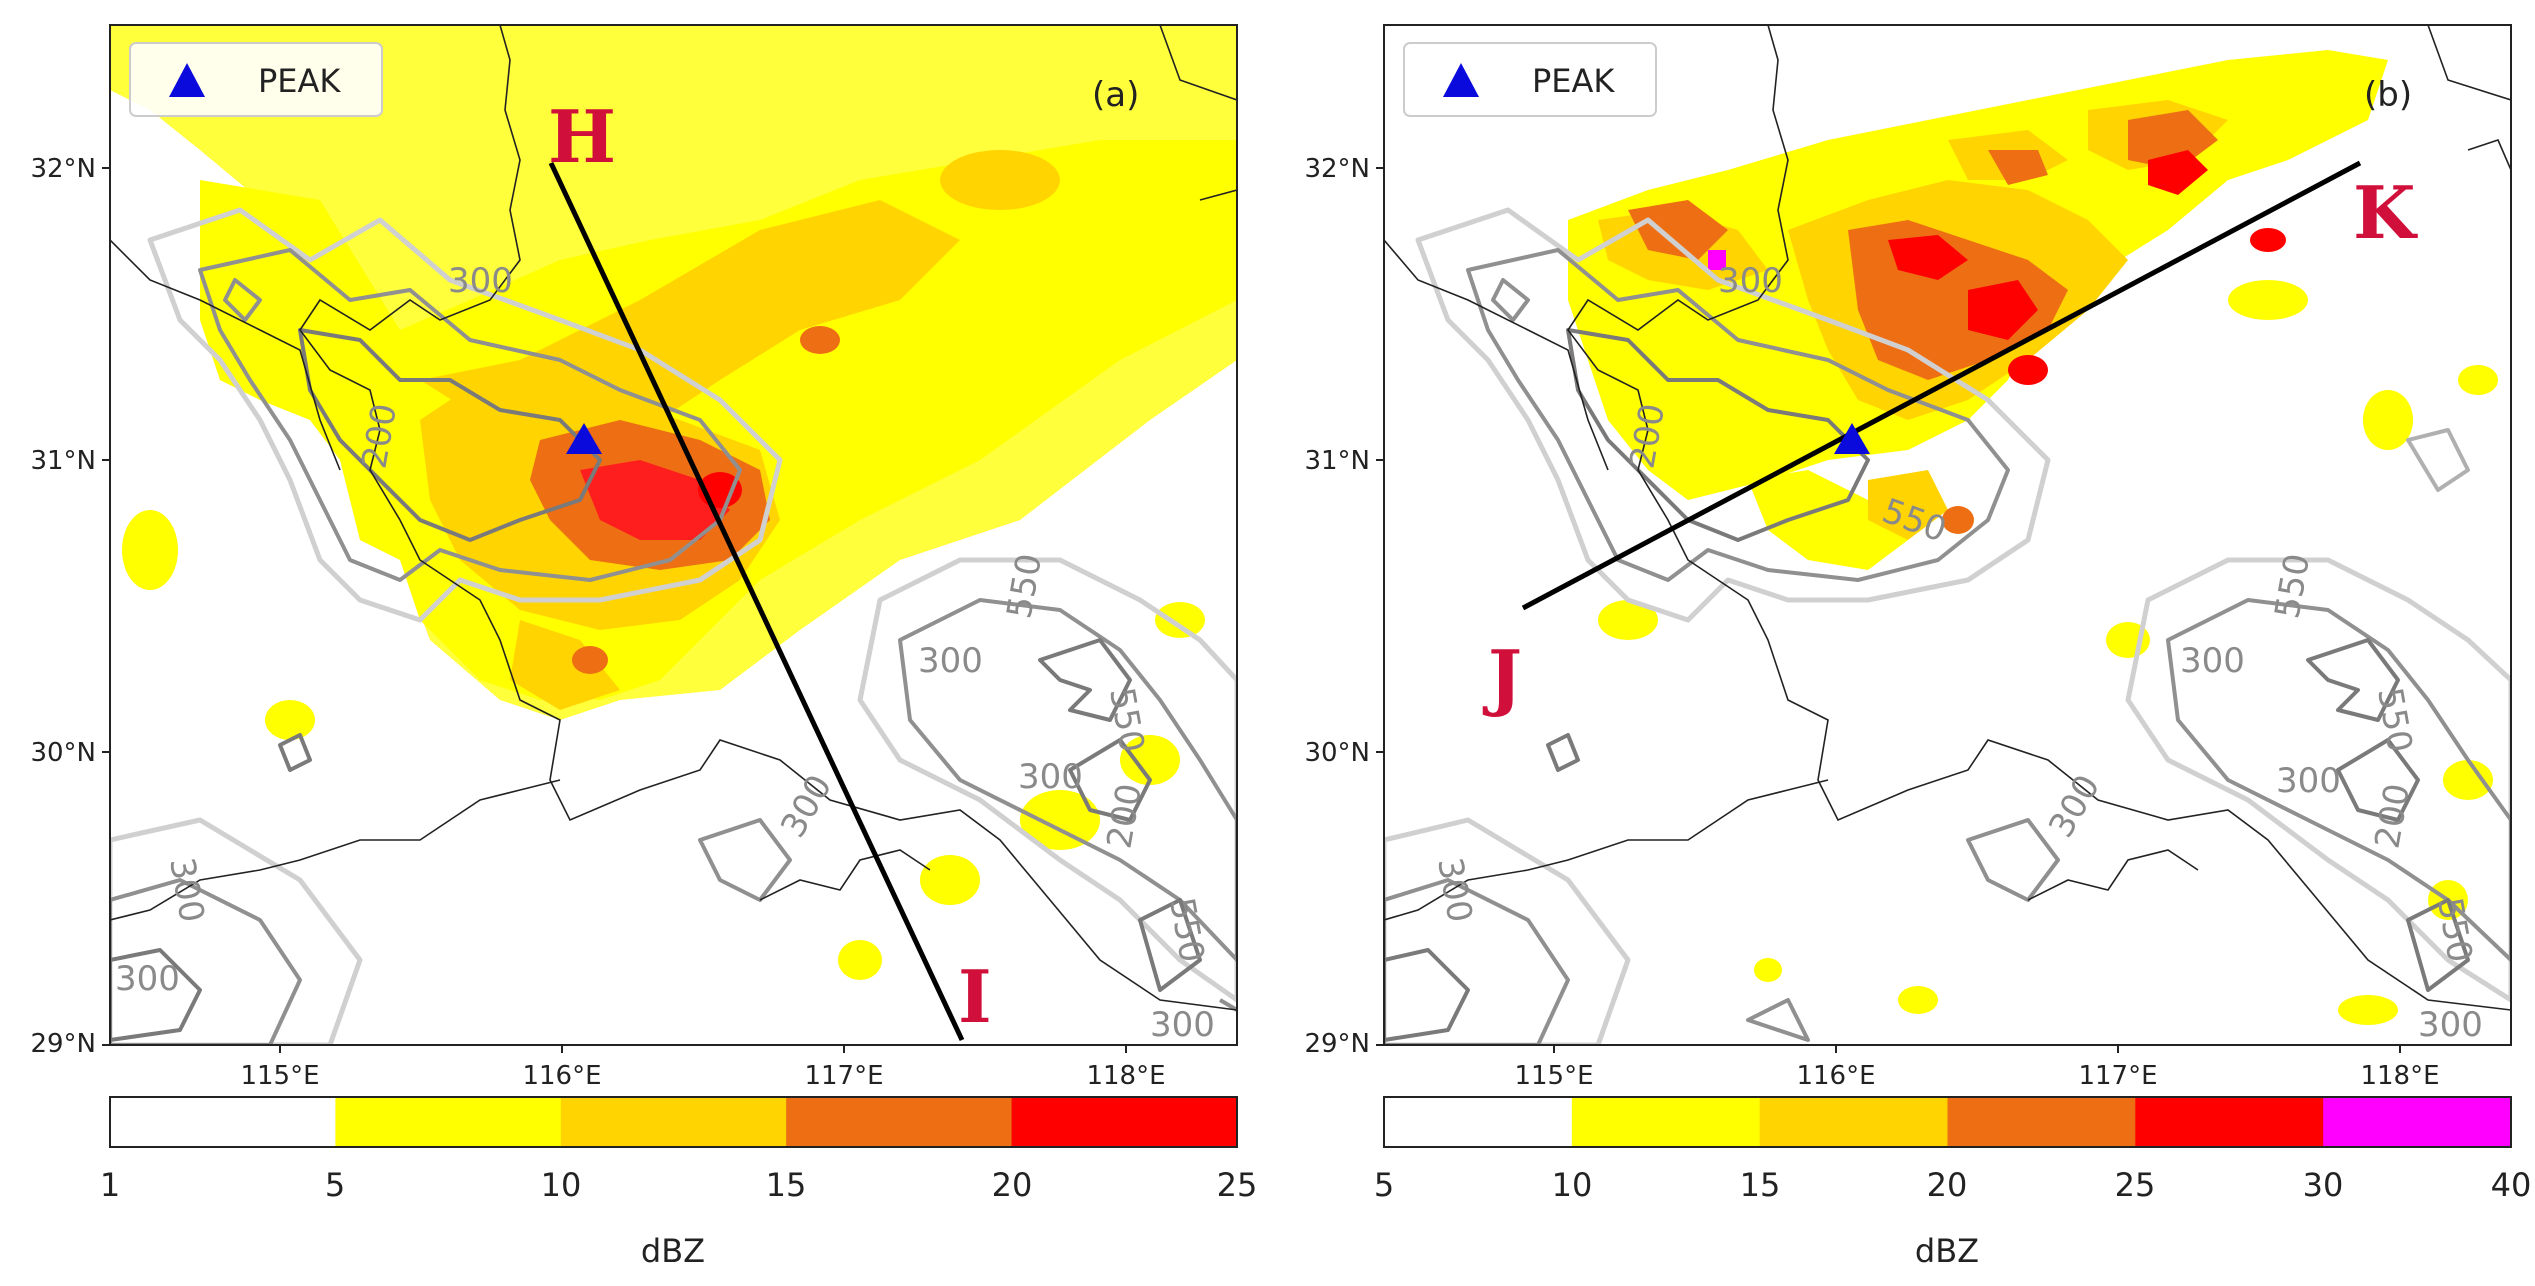 This screenshot has height=1286, width=2535. Describe the element at coordinates (975, 996) in the screenshot. I see `section-end-label: I` at that location.